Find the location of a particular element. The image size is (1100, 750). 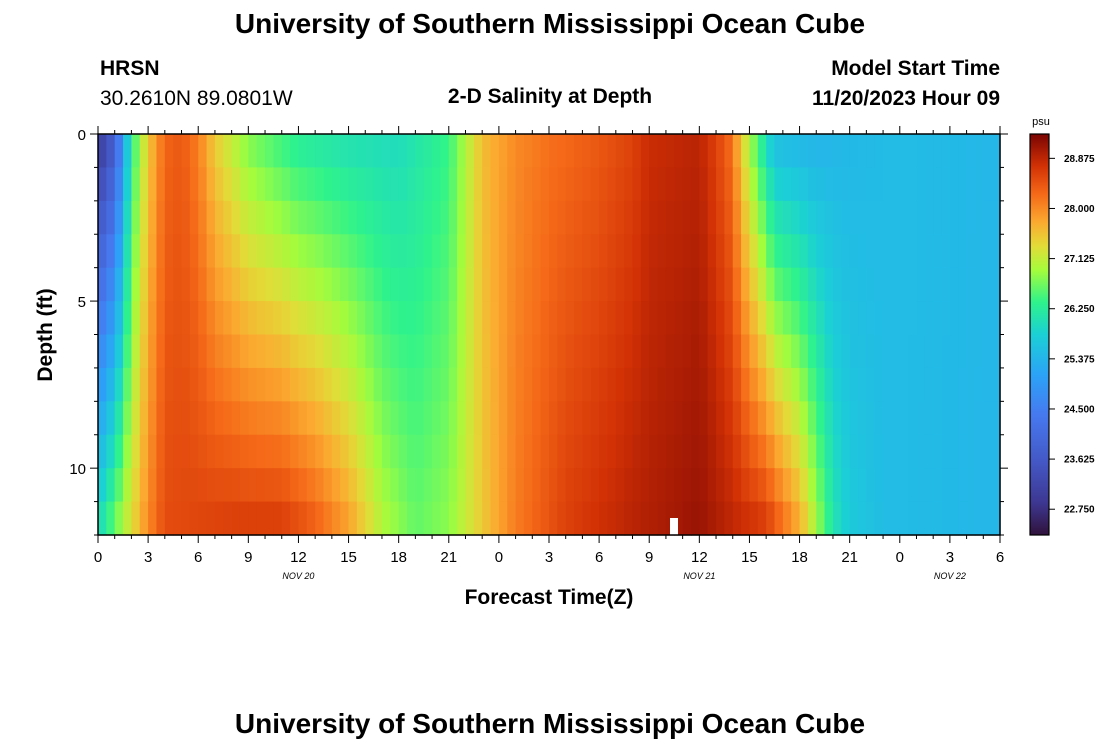

colorbar-tick-label: 22.750 is located at coordinates (1079, 510).